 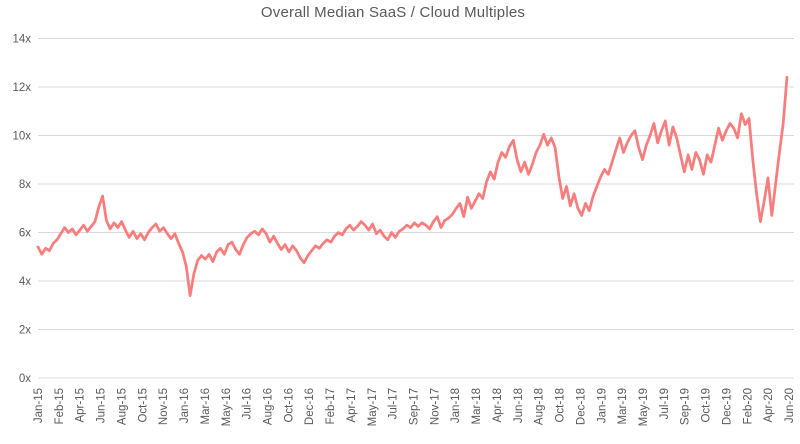 I want to click on x-tick-label: Nov-17, so click(x=435, y=406).